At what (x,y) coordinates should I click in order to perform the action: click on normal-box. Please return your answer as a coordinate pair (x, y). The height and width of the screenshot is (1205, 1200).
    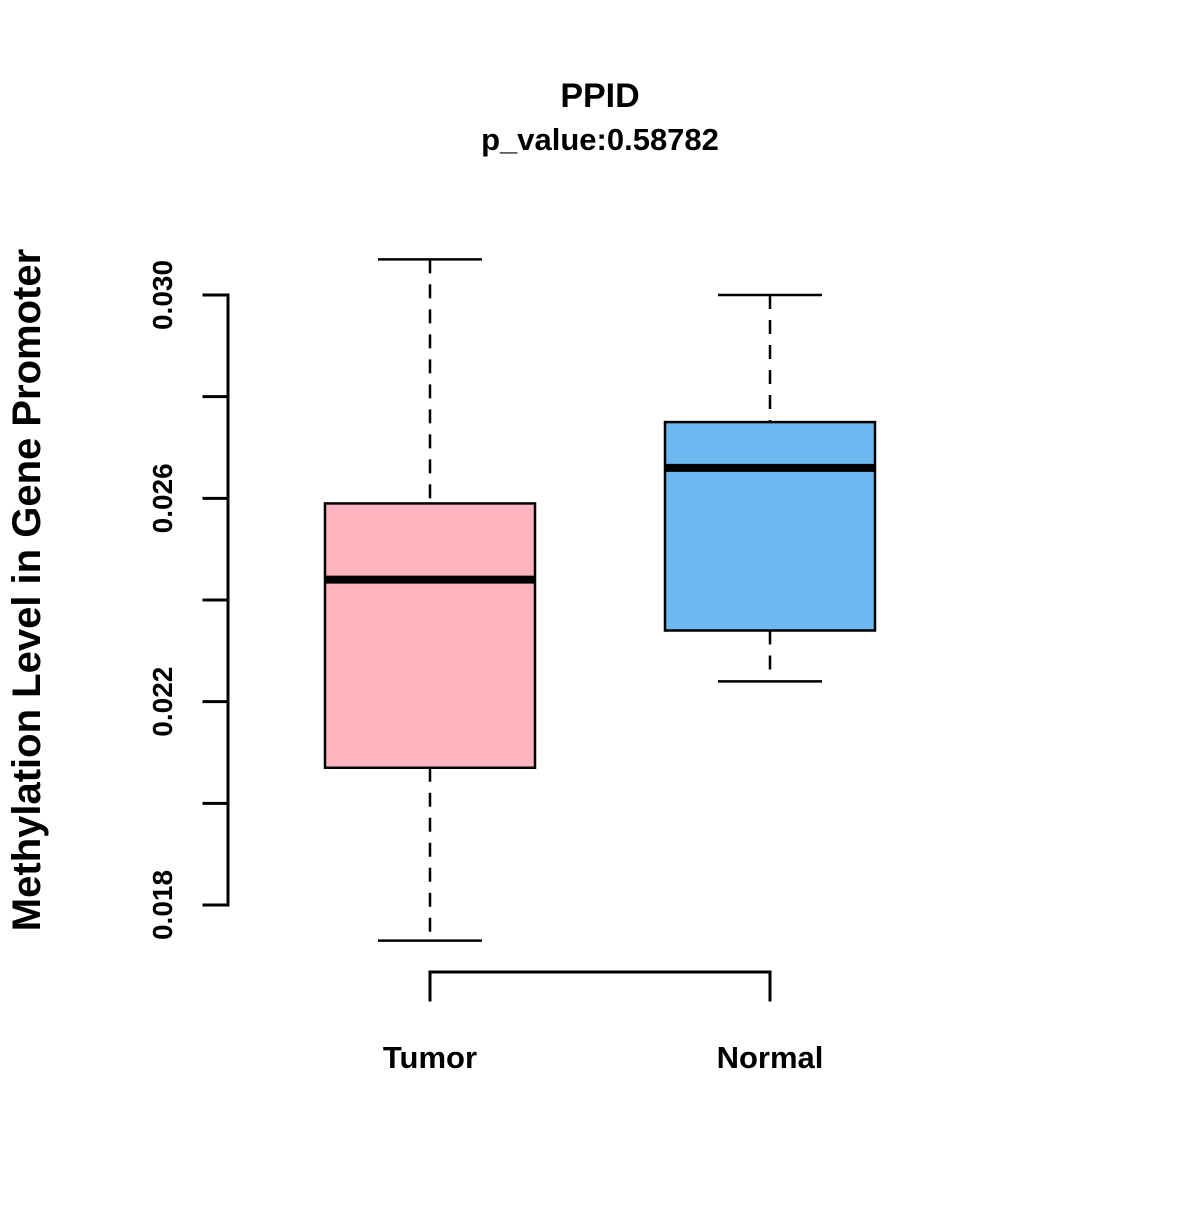
    Looking at the image, I should click on (770, 526).